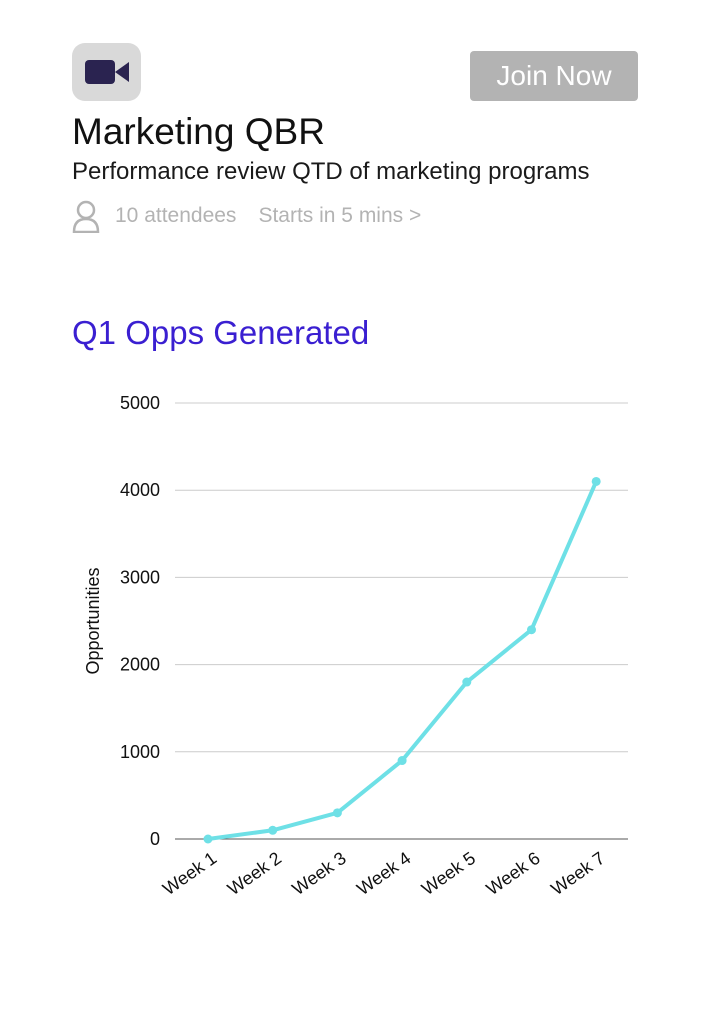  I want to click on meeting-meta: 10 attendees Starts in 5 mins >, so click(246, 216).